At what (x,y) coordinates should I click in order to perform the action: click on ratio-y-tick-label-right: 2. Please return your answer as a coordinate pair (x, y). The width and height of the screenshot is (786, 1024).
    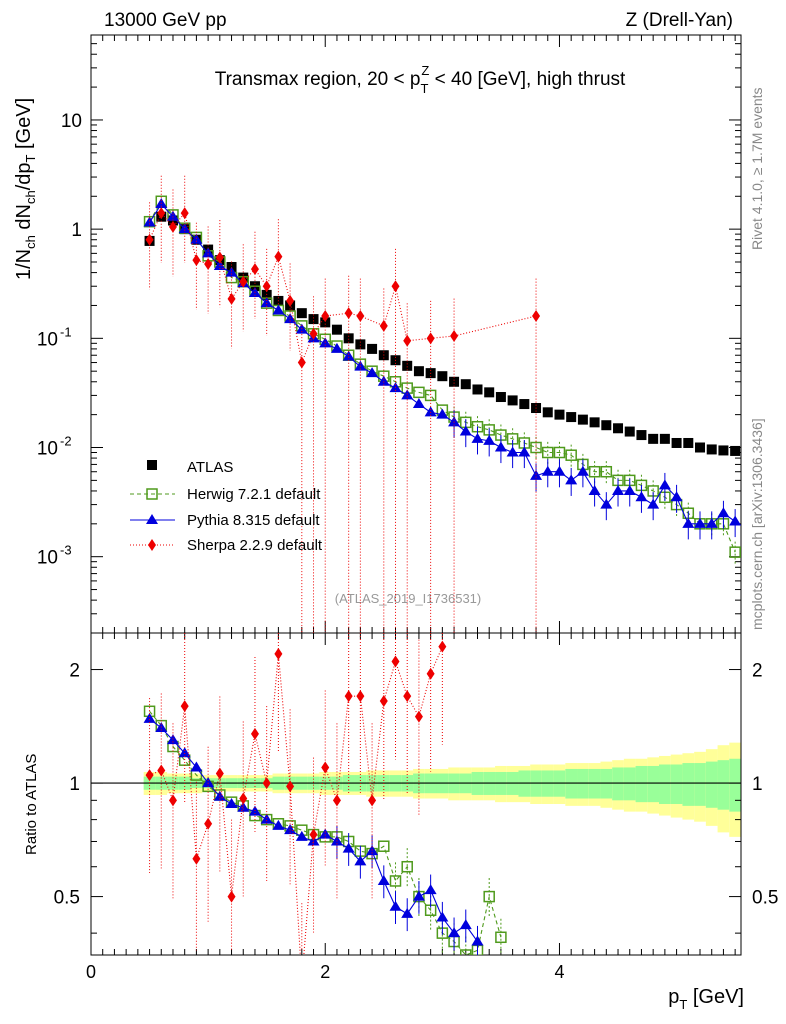
    Looking at the image, I should click on (757, 671).